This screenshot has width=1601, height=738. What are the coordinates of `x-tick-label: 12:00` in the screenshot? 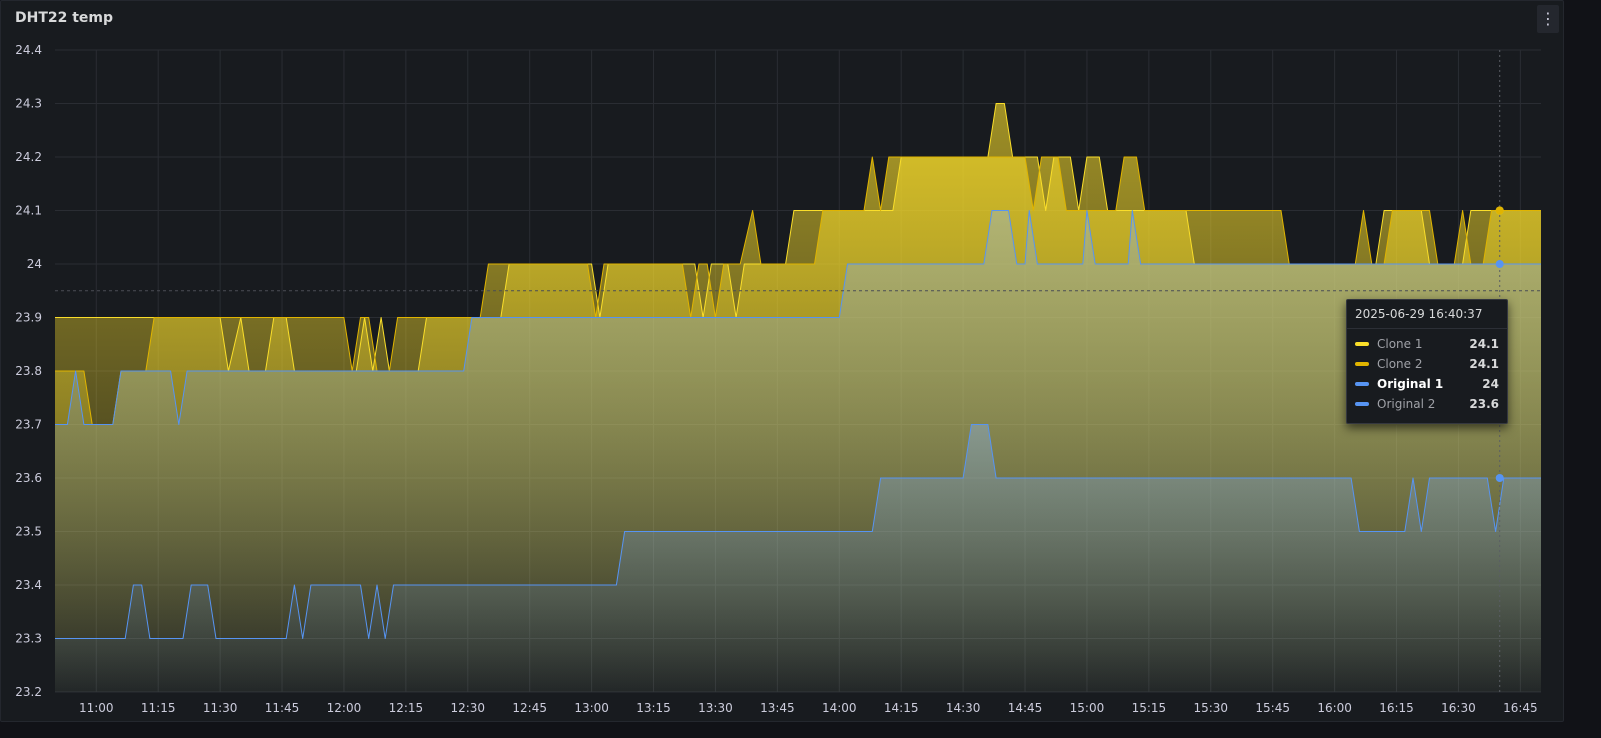 It's located at (344, 708).